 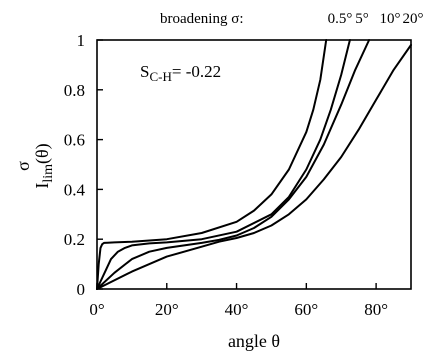 I want to click on y-axis-title: Ilim(θ) σ, so click(x=34, y=165).